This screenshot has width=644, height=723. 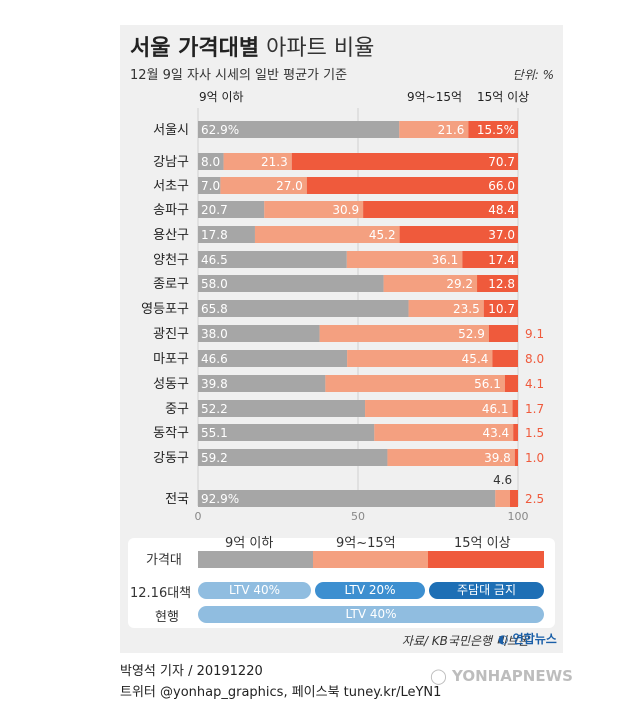 What do you see at coordinates (358, 516) in the screenshot?
I see `x-tick-label: 50` at bounding box center [358, 516].